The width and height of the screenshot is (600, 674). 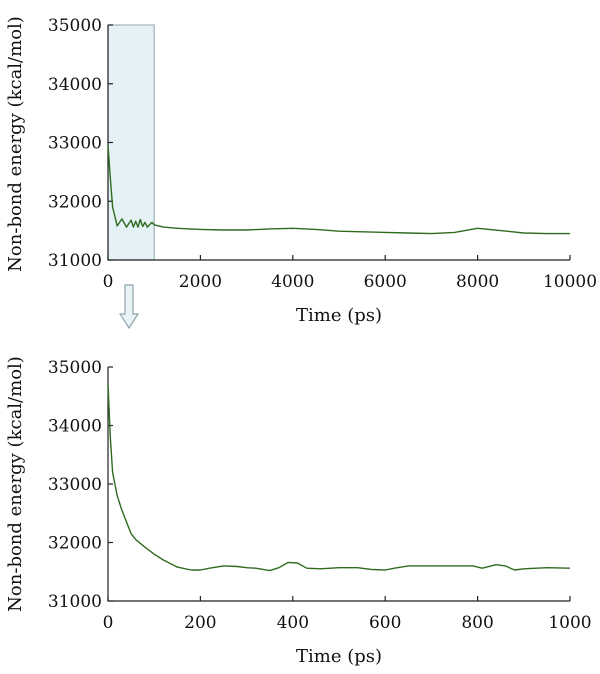 I want to click on top-series-line, so click(x=338, y=190).